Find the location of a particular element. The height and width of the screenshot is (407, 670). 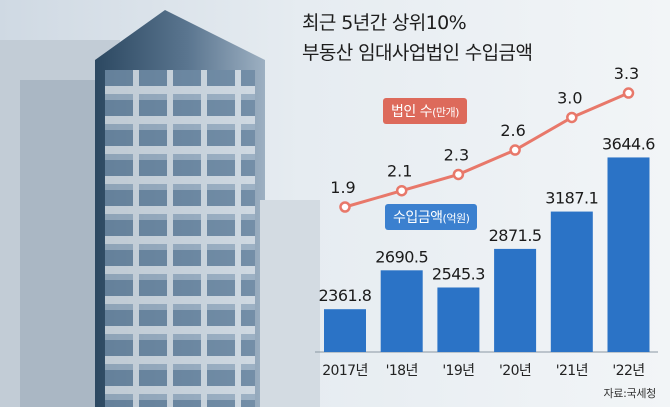

x-tick-label-3: '20년 is located at coordinates (515, 371).